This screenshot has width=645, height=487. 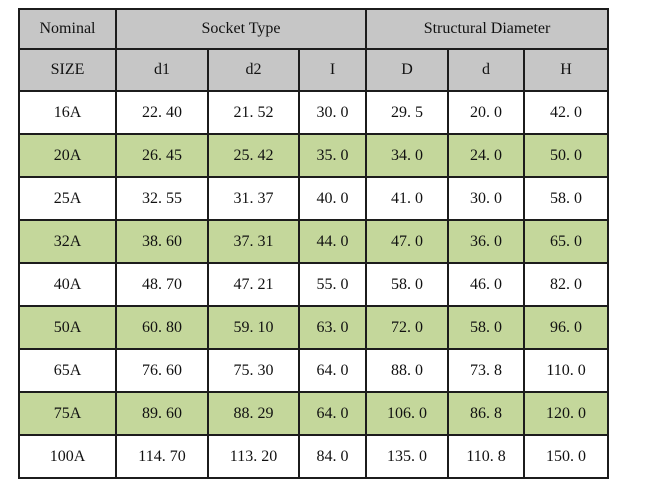 What do you see at coordinates (253, 327) in the screenshot?
I see `value-cell: 59. 10` at bounding box center [253, 327].